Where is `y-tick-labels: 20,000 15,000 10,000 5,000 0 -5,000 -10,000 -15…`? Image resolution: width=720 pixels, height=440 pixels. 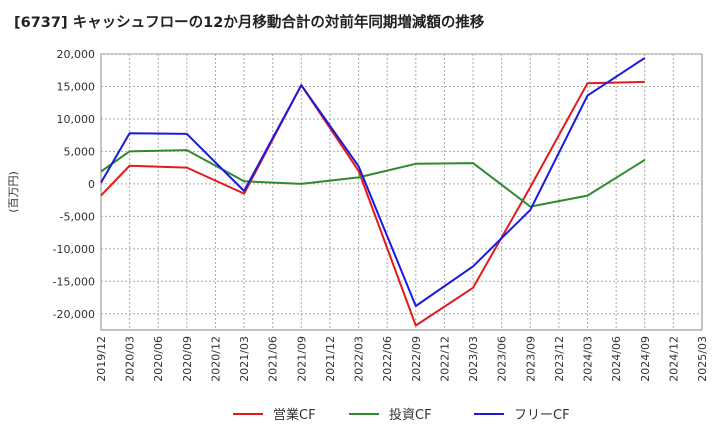 y-tick-labels: 20,000 15,000 10,000 5,000 0 -5,000 -10,000 -15… is located at coordinates (74, 184).